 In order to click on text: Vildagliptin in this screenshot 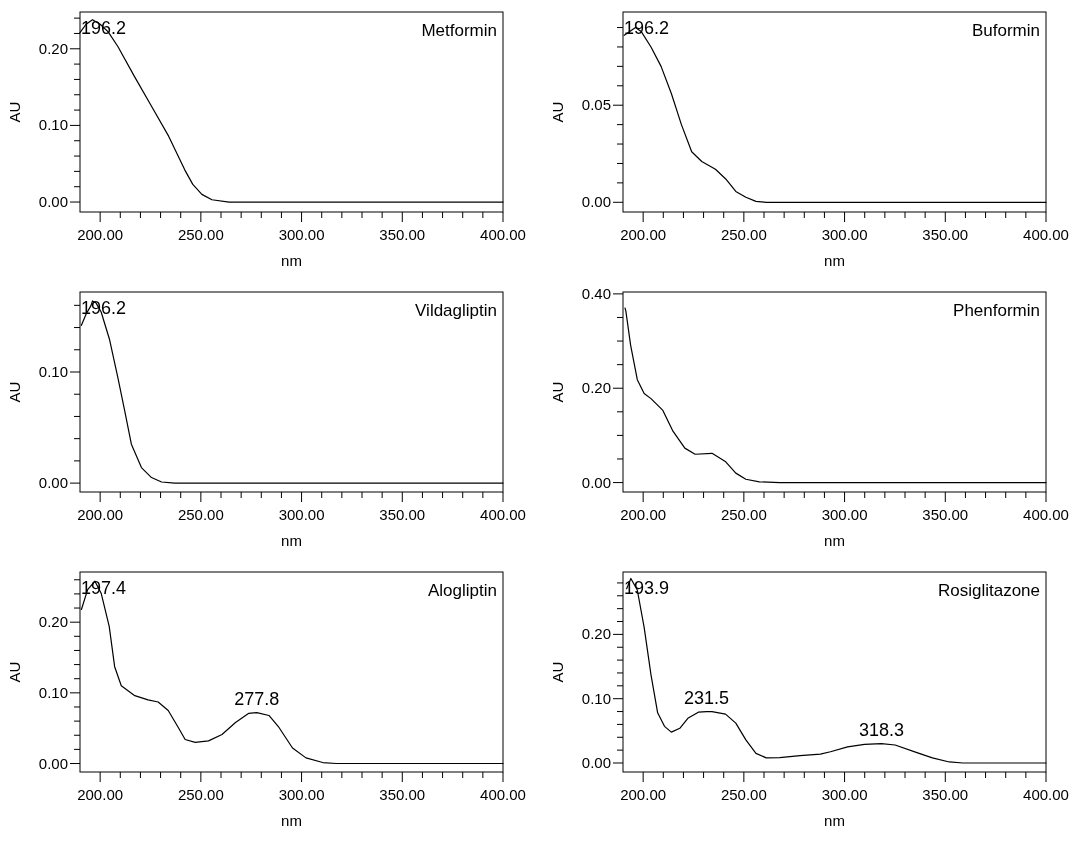, I will do `click(456, 310)`.